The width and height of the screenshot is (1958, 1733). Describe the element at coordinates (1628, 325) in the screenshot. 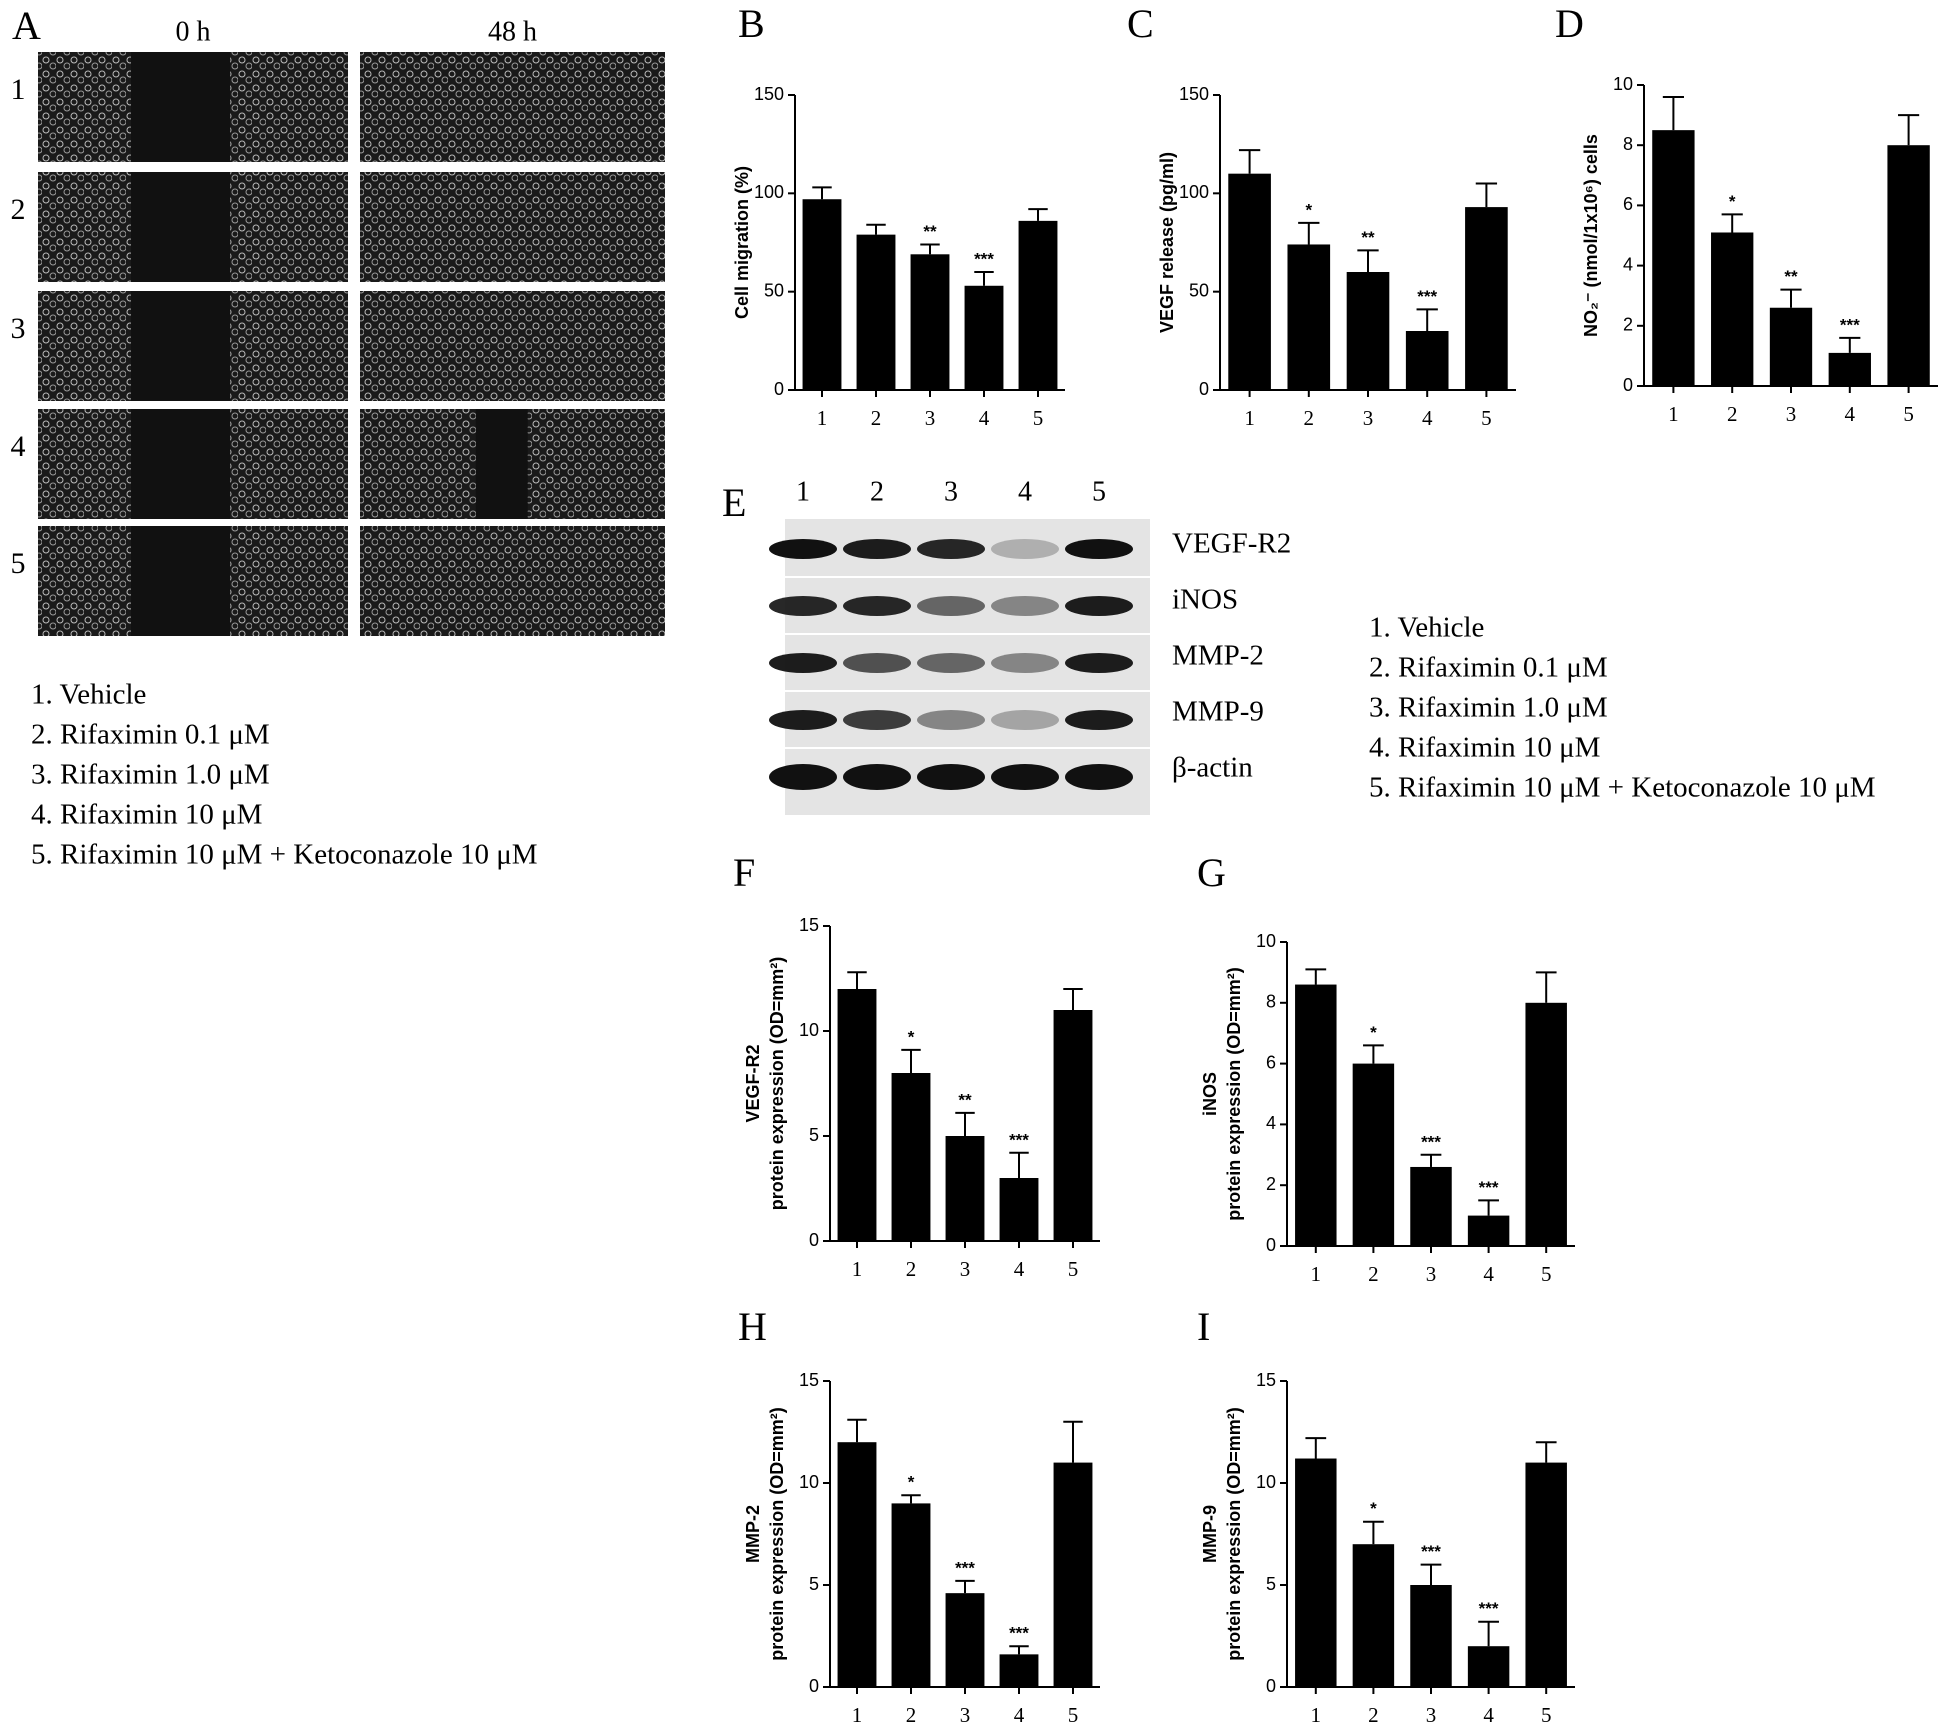

I see `y-tick-label: 2` at that location.